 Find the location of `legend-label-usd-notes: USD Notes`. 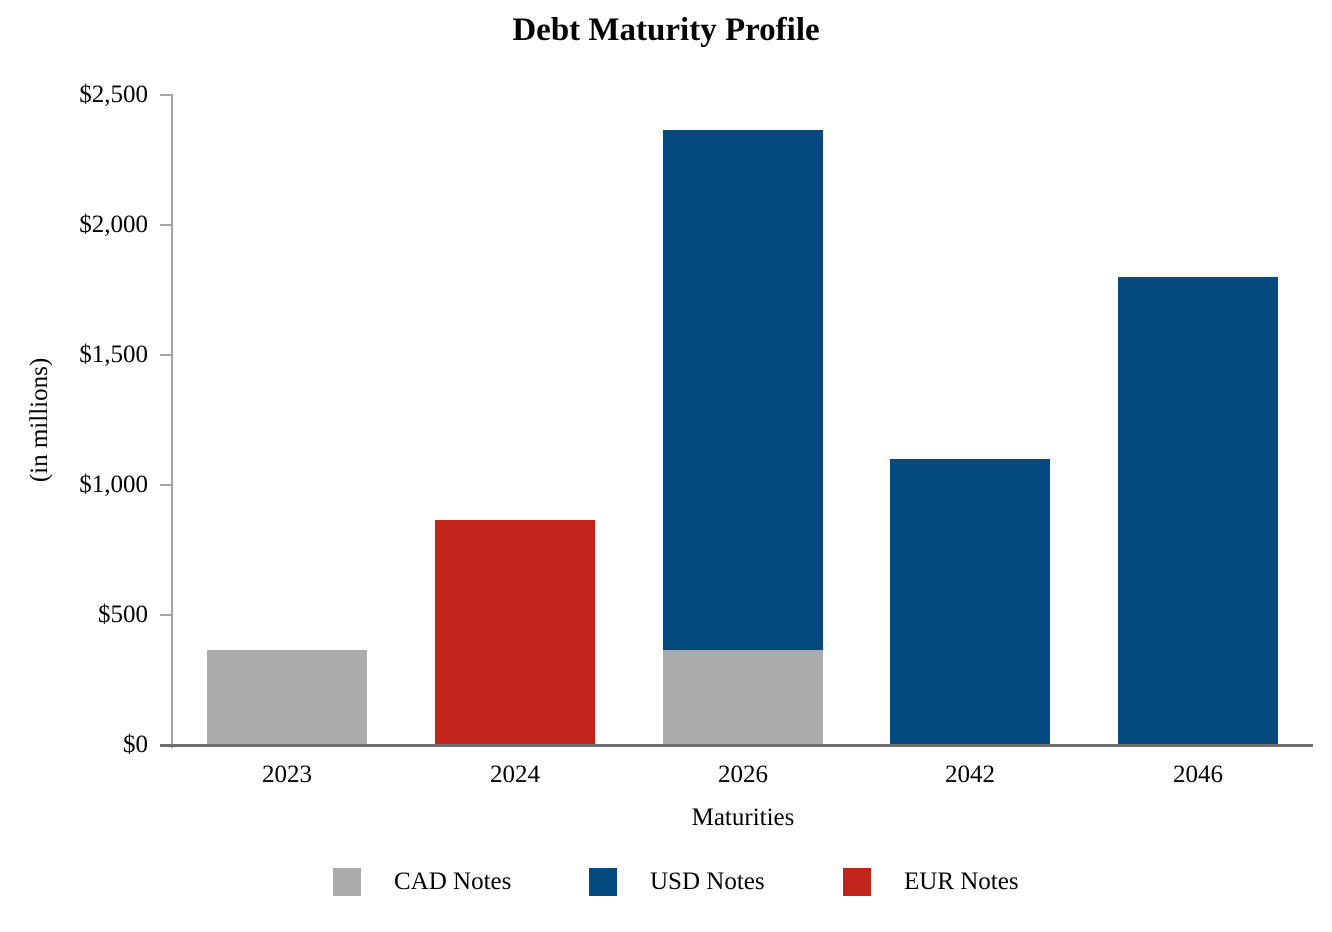

legend-label-usd-notes: USD Notes is located at coordinates (707, 881).